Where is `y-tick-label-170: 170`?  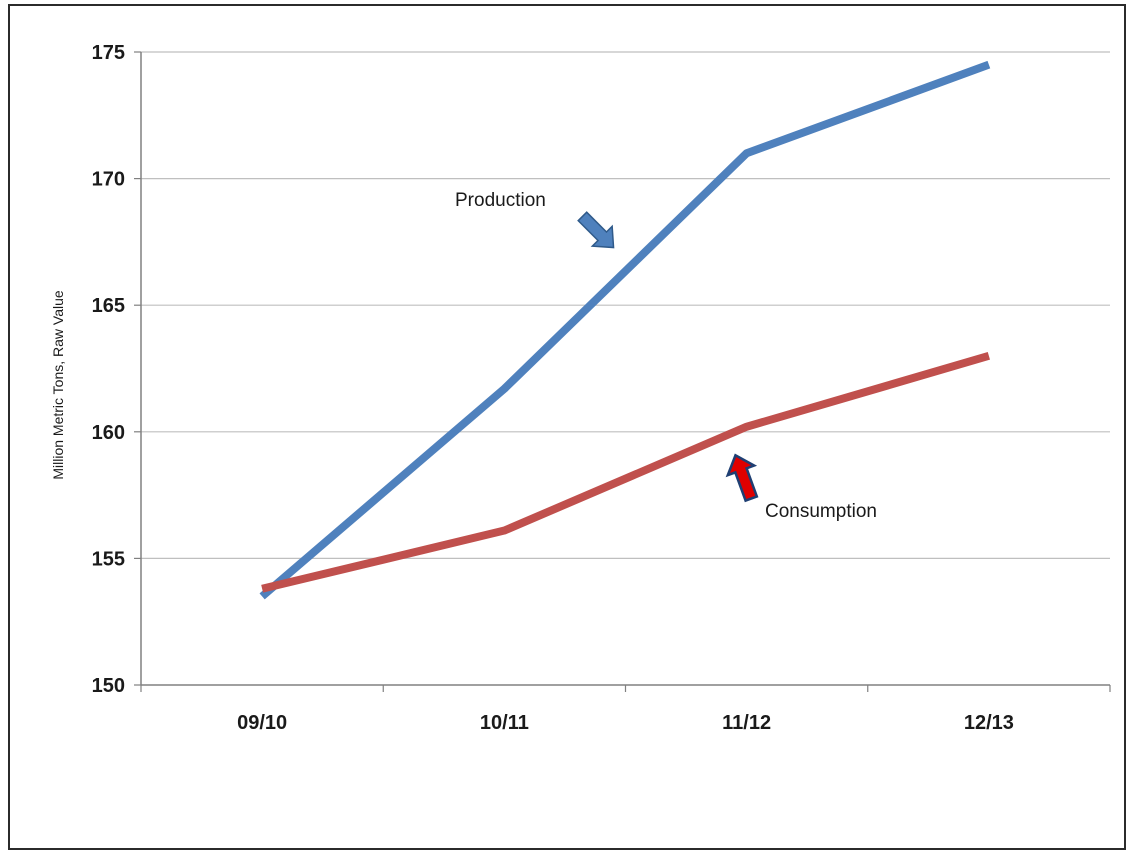
y-tick-label-170: 170 is located at coordinates (108, 180).